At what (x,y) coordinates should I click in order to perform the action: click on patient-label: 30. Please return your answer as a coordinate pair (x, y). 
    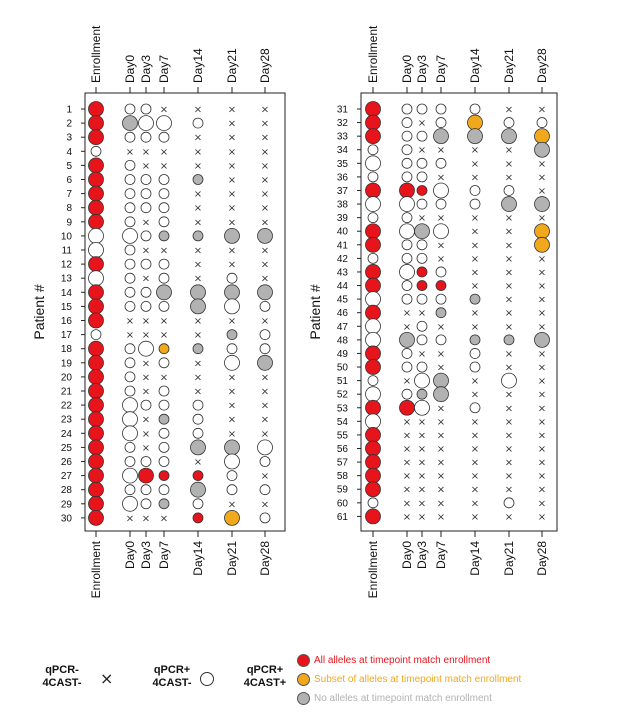
    Looking at the image, I should click on (67, 518).